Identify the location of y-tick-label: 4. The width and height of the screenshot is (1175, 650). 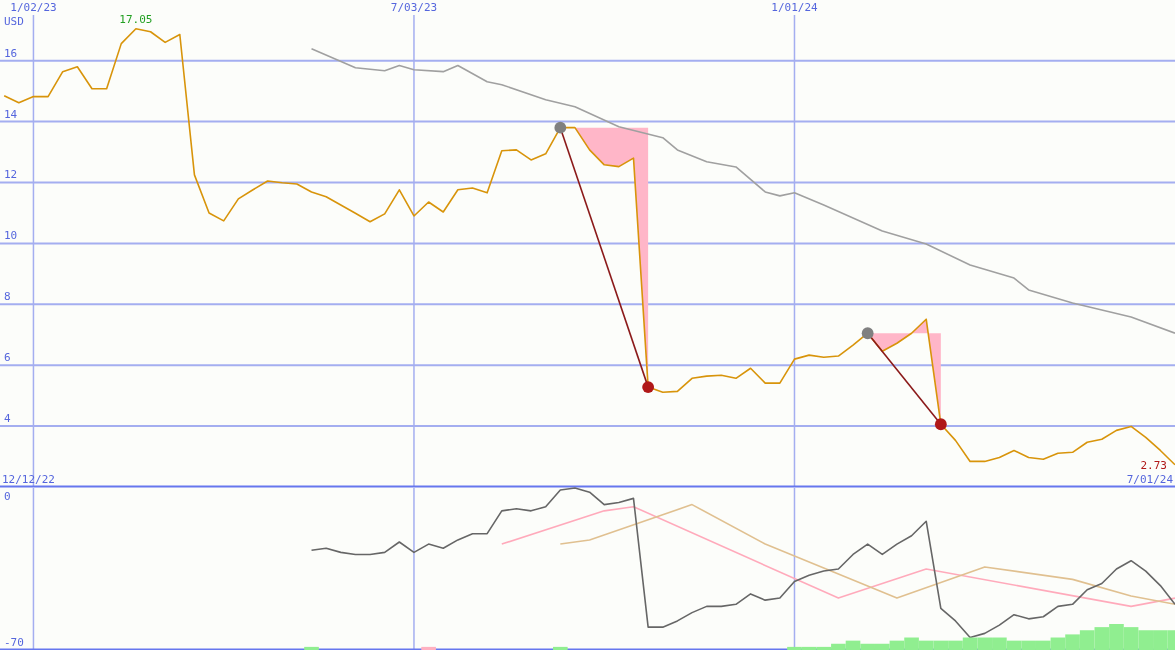
(7, 419).